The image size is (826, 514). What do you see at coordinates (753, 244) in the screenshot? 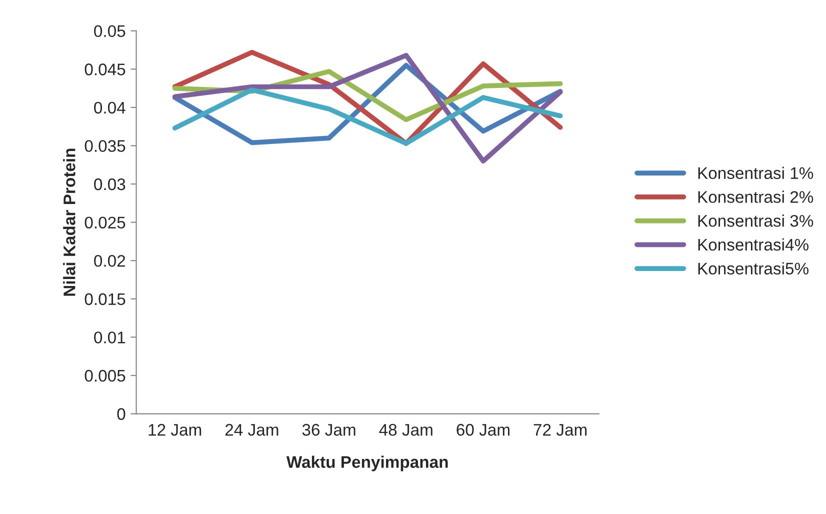
I see `legend-label: Konsentrasi4%` at bounding box center [753, 244].